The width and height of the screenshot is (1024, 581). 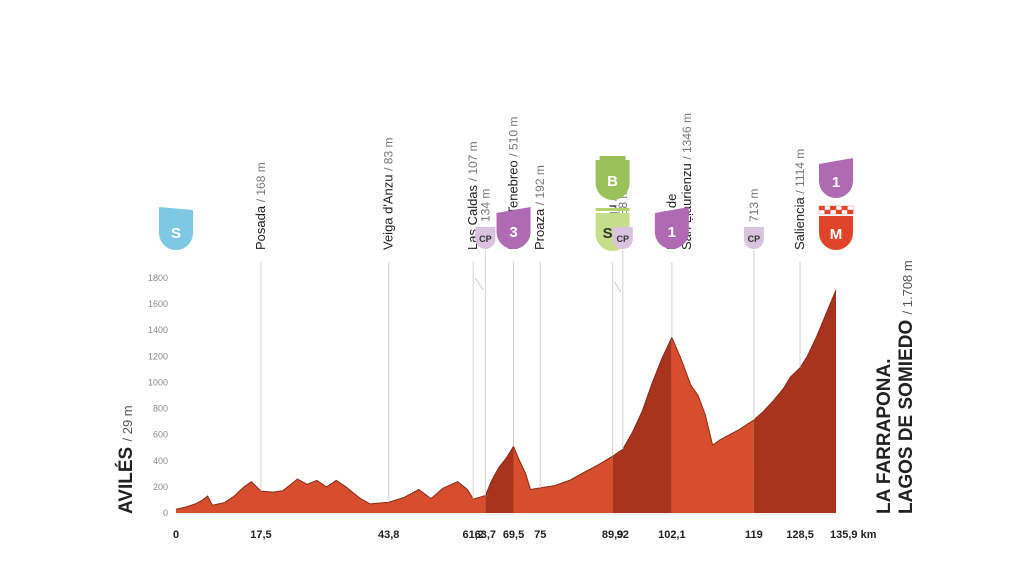 What do you see at coordinates (906, 414) in the screenshot?
I see `finish-town-name-line2: LAGOS DE SOMIEDO` at bounding box center [906, 414].